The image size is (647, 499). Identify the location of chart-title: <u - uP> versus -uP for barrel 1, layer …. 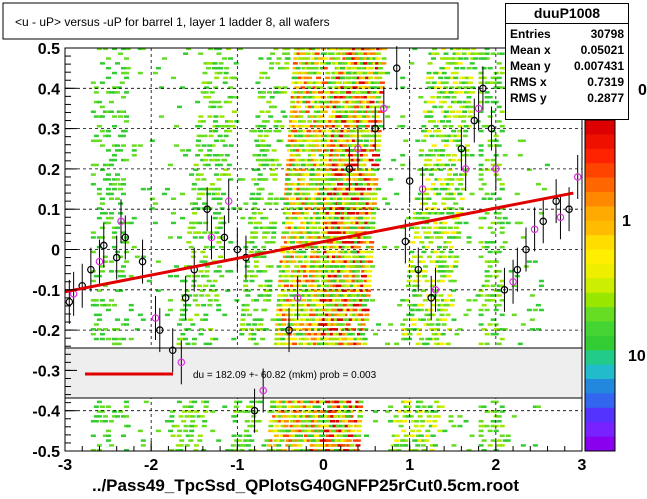
(172, 22).